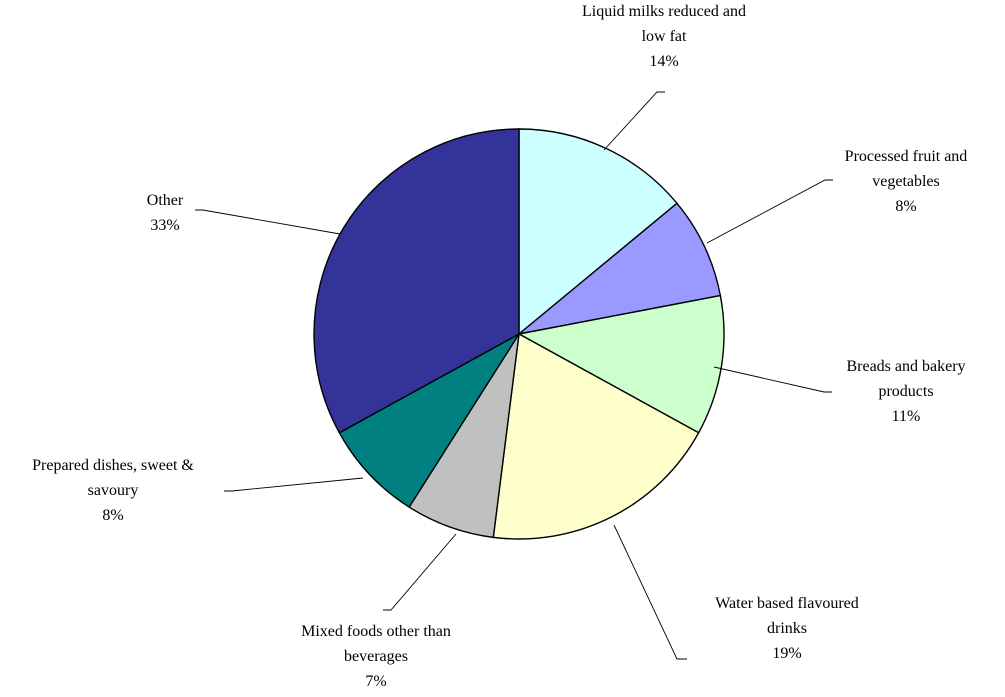 The width and height of the screenshot is (1005, 697). I want to click on slice-label-other: Other 33%, so click(165, 213).